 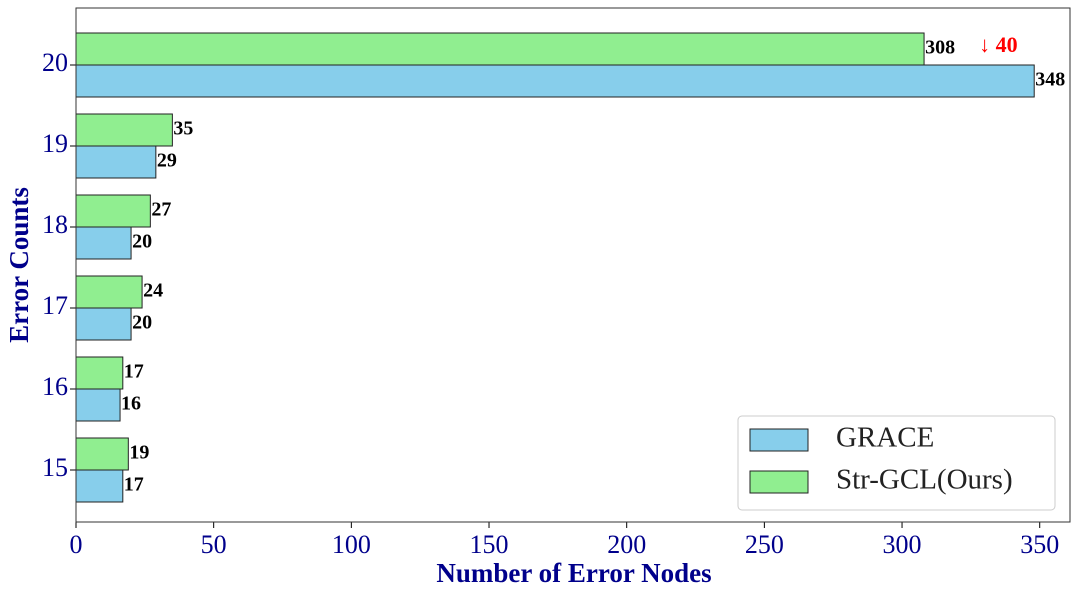 I want to click on x-tick-label: 50, so click(x=214, y=544).